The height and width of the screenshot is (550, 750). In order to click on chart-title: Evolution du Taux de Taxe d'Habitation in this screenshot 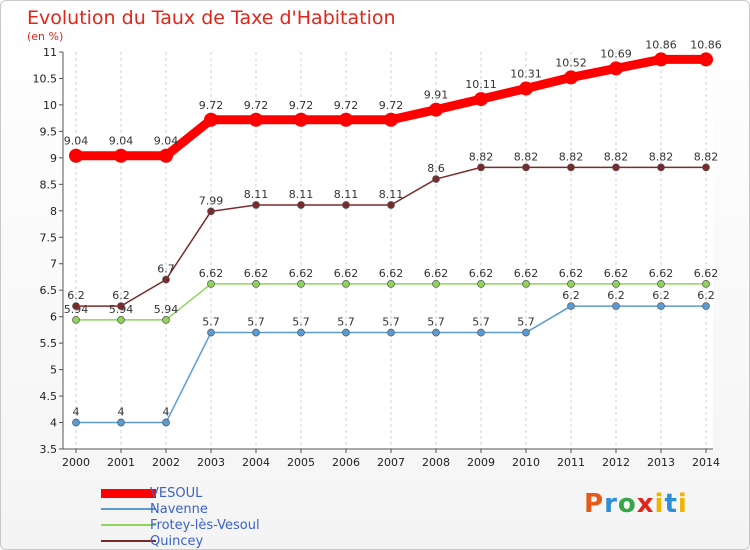, I will do `click(211, 18)`.